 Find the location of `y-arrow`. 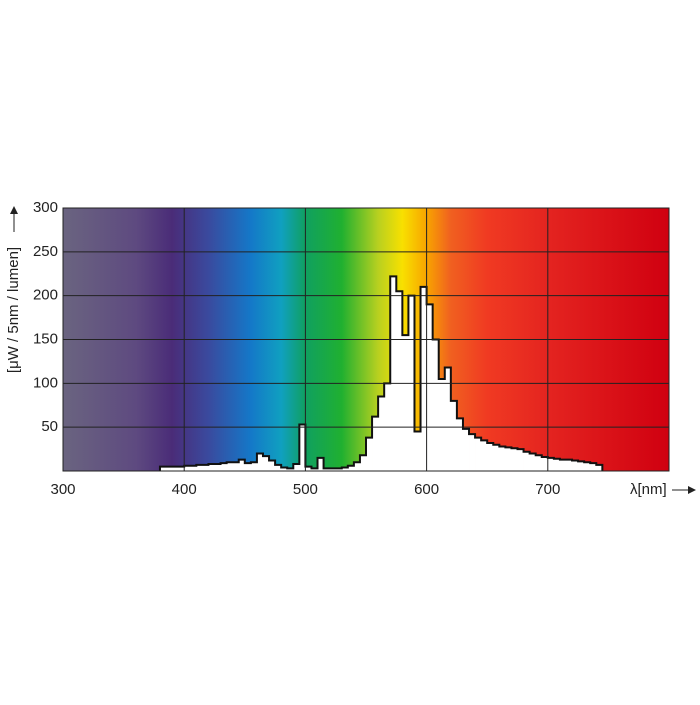

y-arrow is located at coordinates (14, 219).